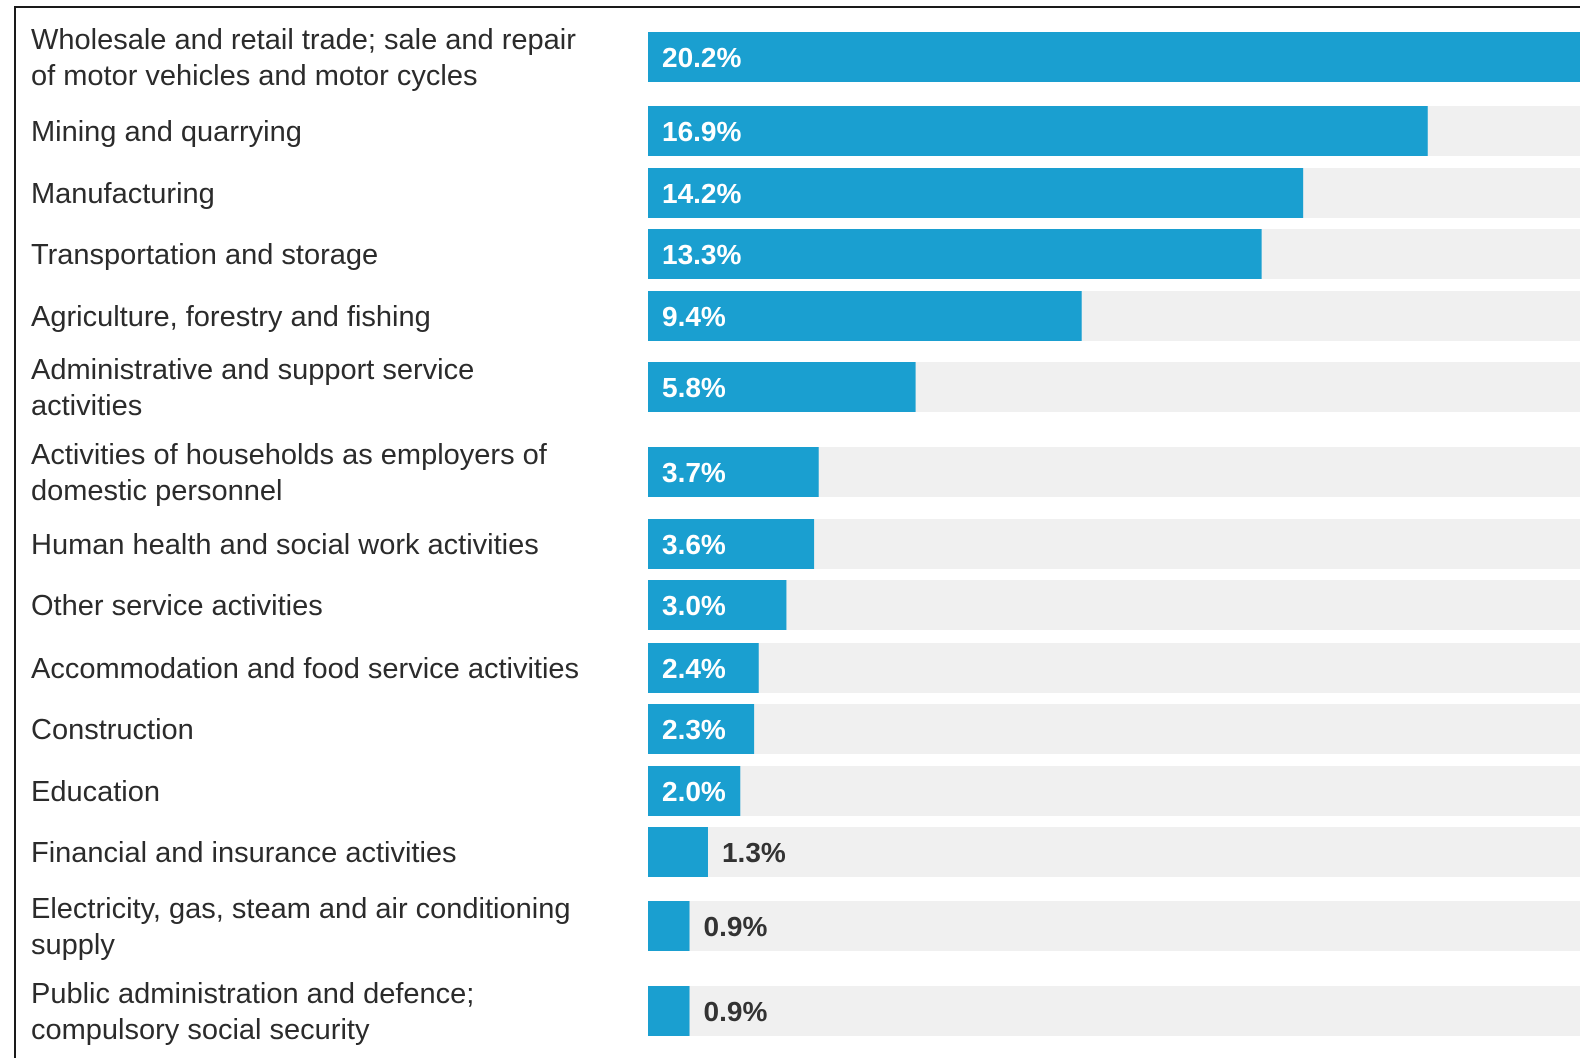  I want to click on chart-row: 13.3% Transportation and storage, so click(805, 254).